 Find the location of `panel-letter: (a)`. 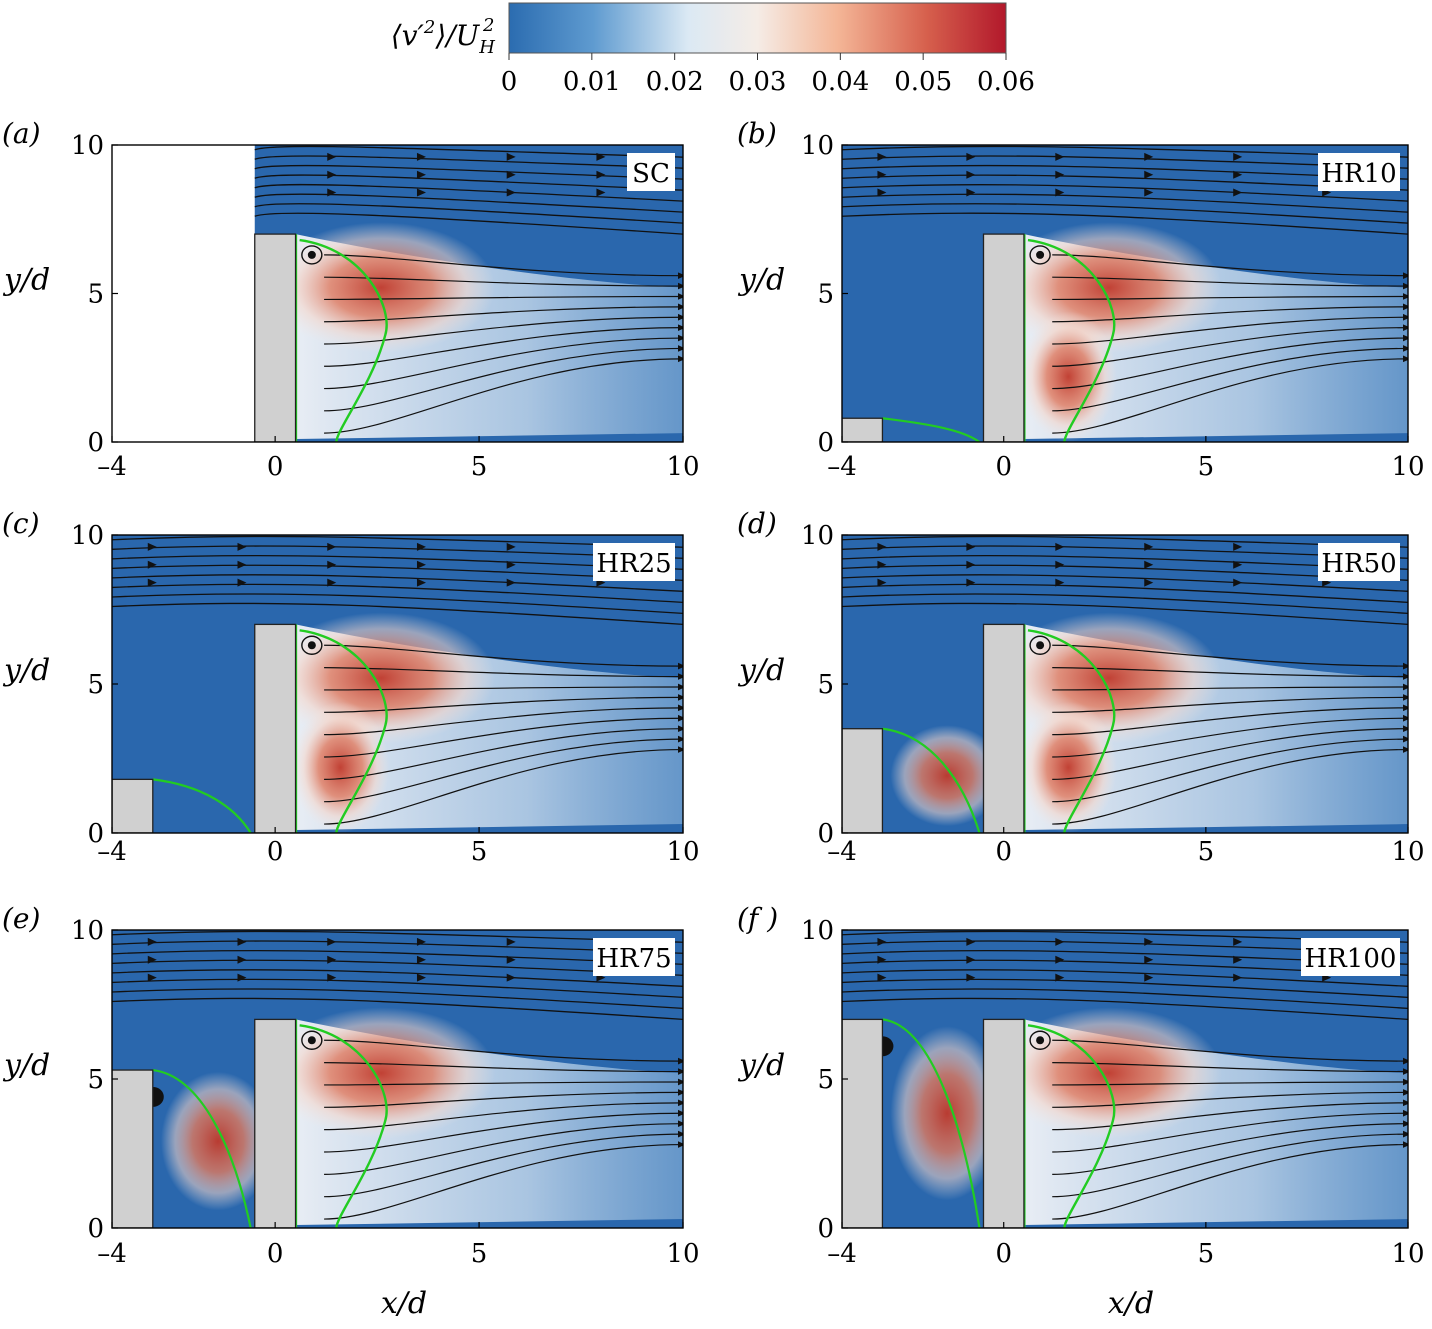

panel-letter: (a) is located at coordinates (21, 133).